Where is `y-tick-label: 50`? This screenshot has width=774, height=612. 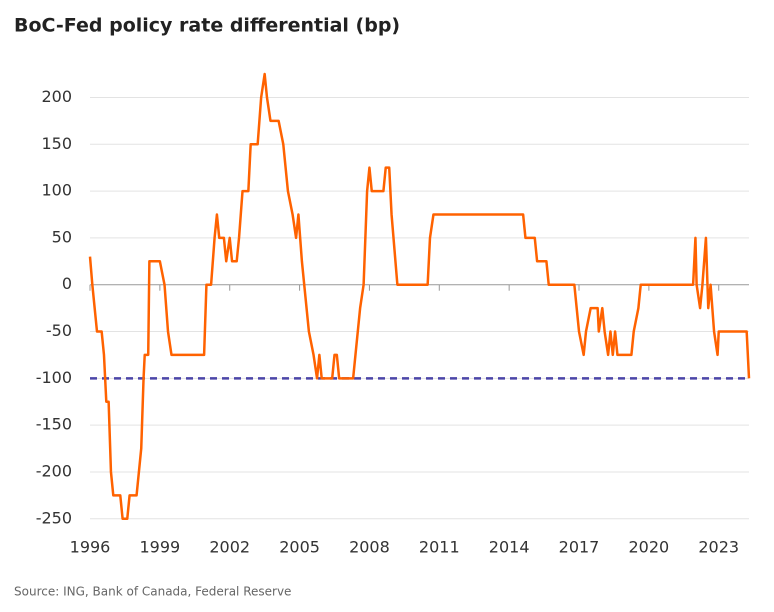
y-tick-label: 50 is located at coordinates (62, 236).